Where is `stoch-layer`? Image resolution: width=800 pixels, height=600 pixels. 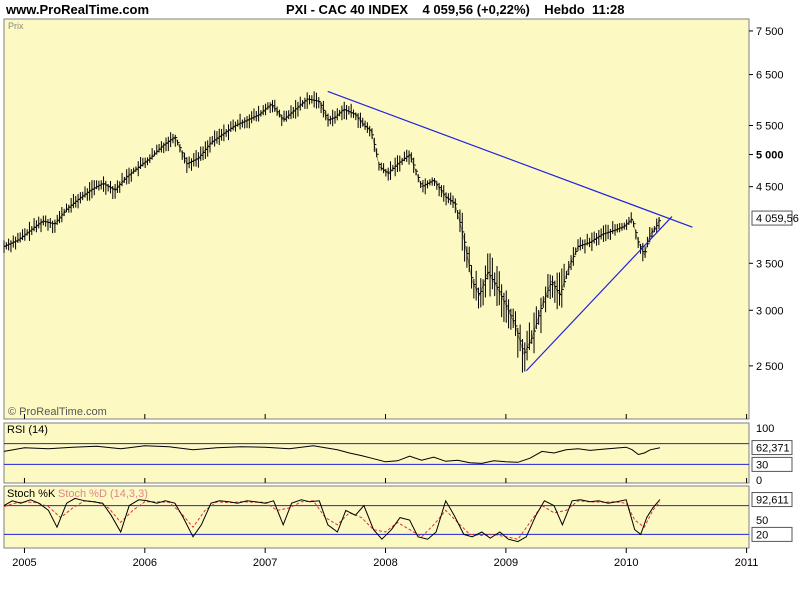 stoch-layer is located at coordinates (332, 520).